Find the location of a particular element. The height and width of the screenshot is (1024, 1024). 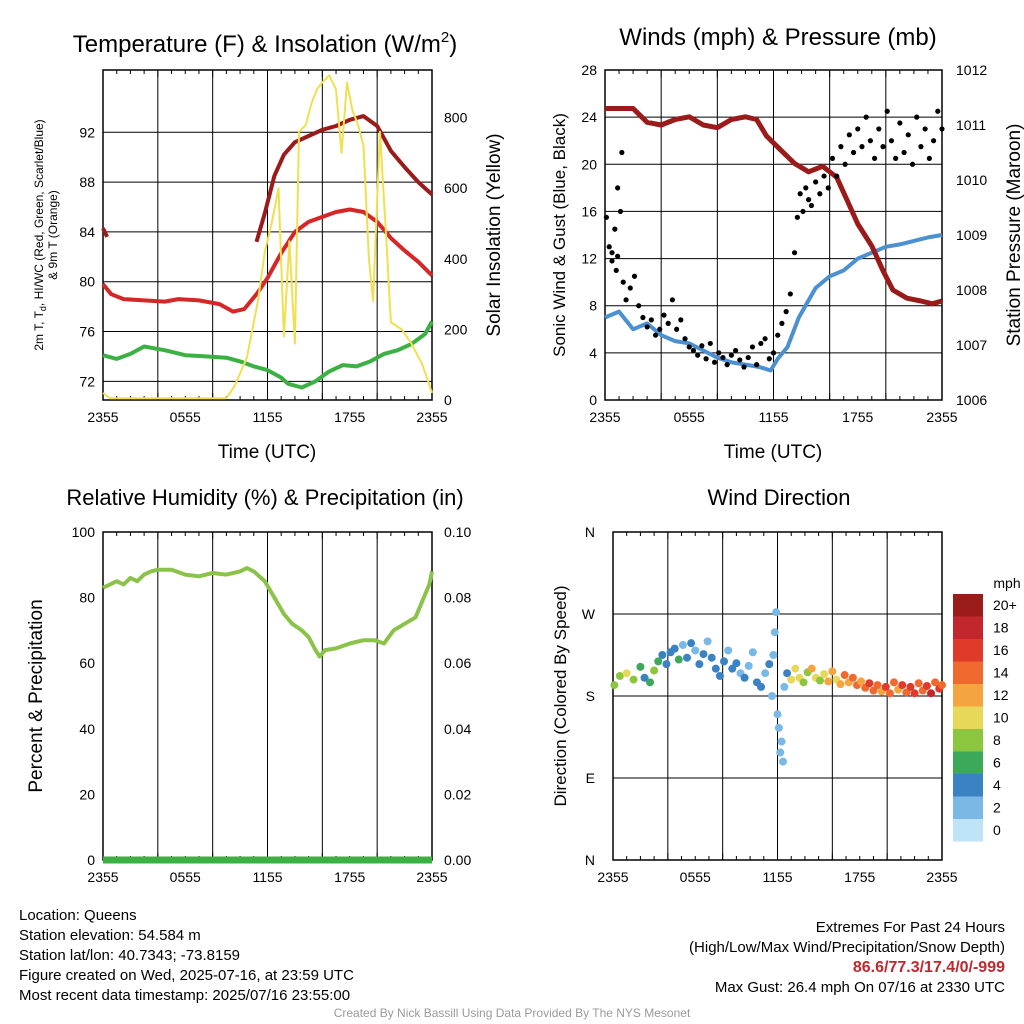

y-tick-label: 100 is located at coordinates (84, 532).